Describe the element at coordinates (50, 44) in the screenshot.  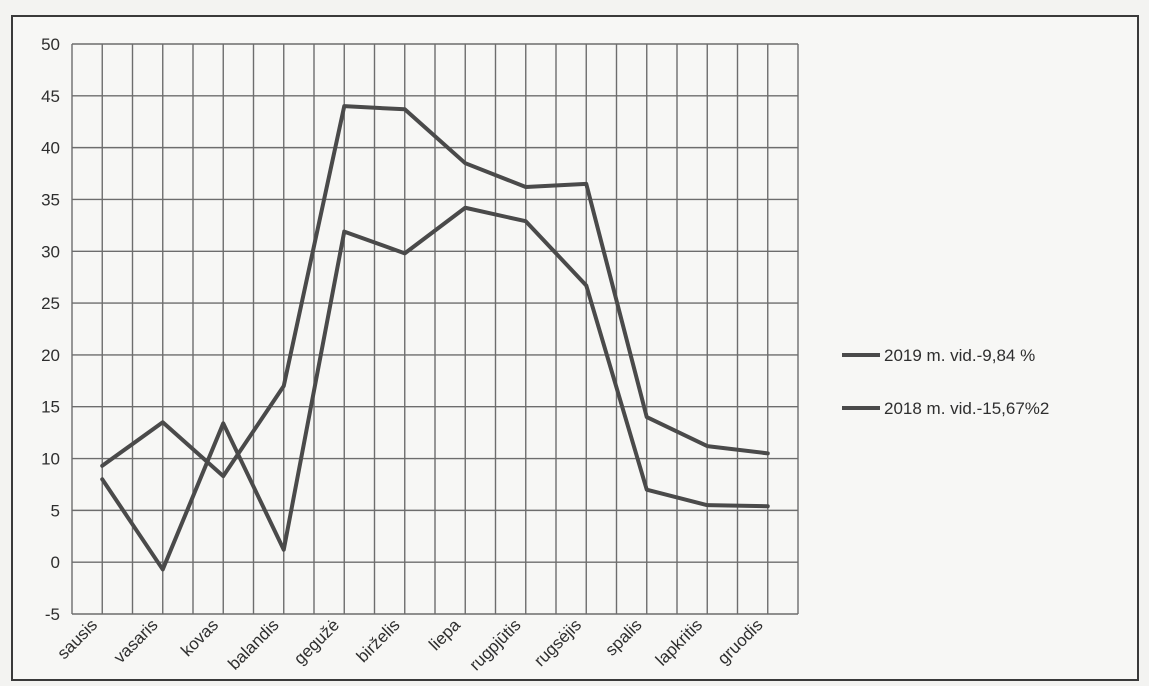
I see `y-tick-label: 50` at that location.